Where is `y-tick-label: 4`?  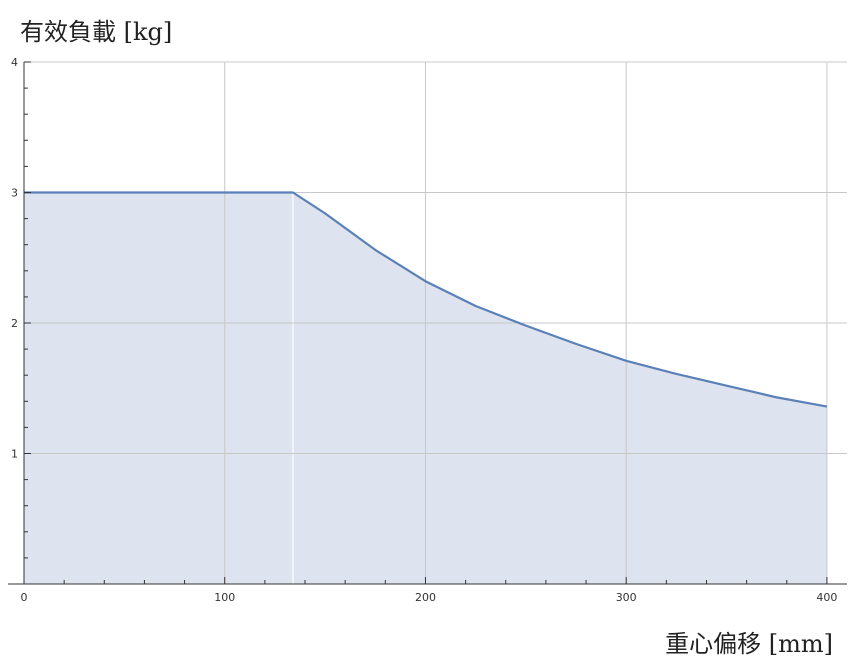
y-tick-label: 4 is located at coordinates (14, 62).